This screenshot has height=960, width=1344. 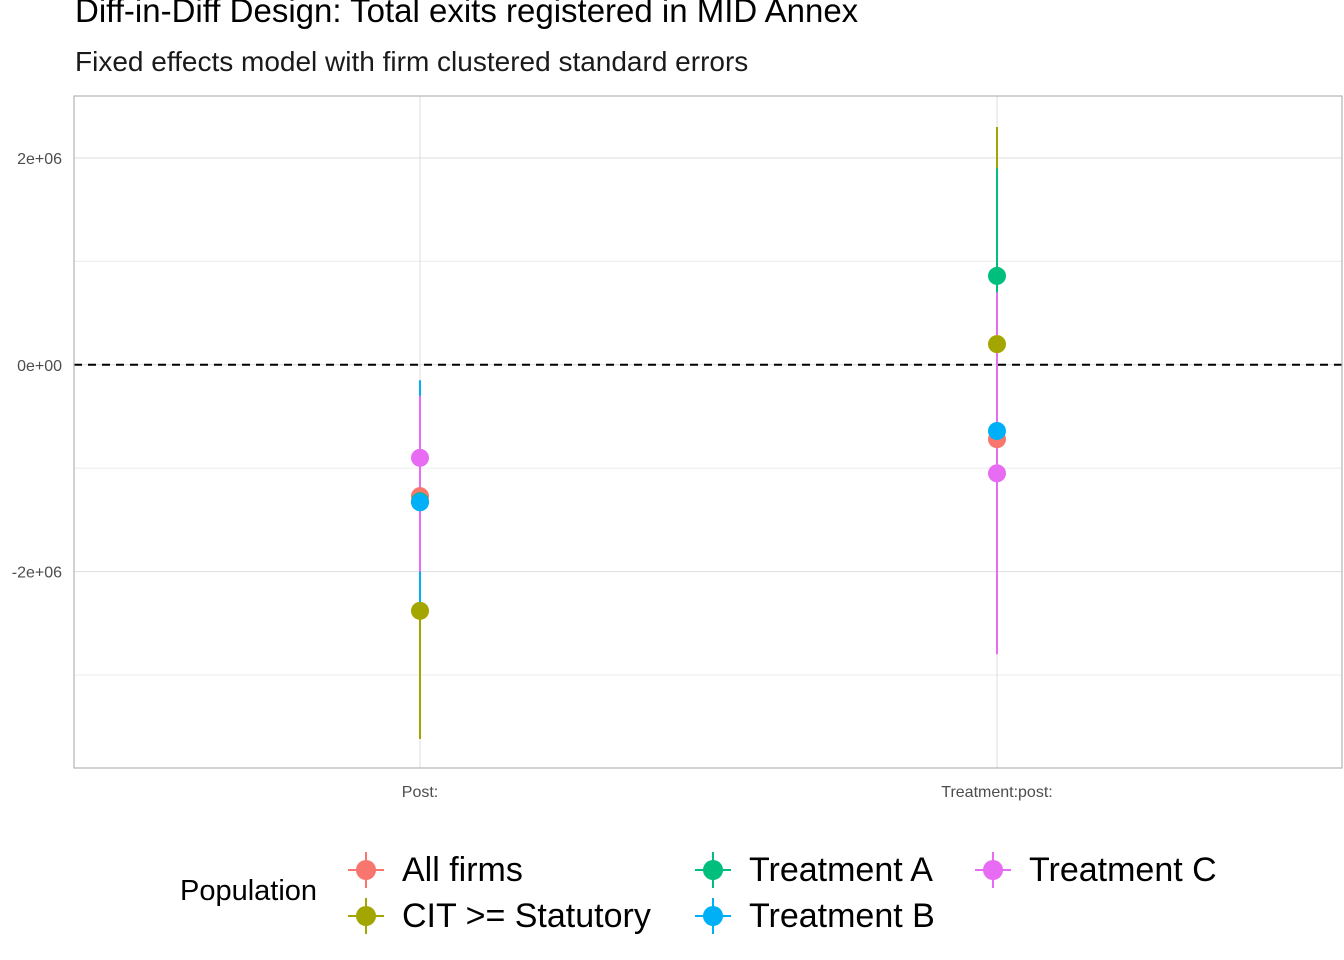 I want to click on y-tick-label: 2e+06, so click(x=39, y=159).